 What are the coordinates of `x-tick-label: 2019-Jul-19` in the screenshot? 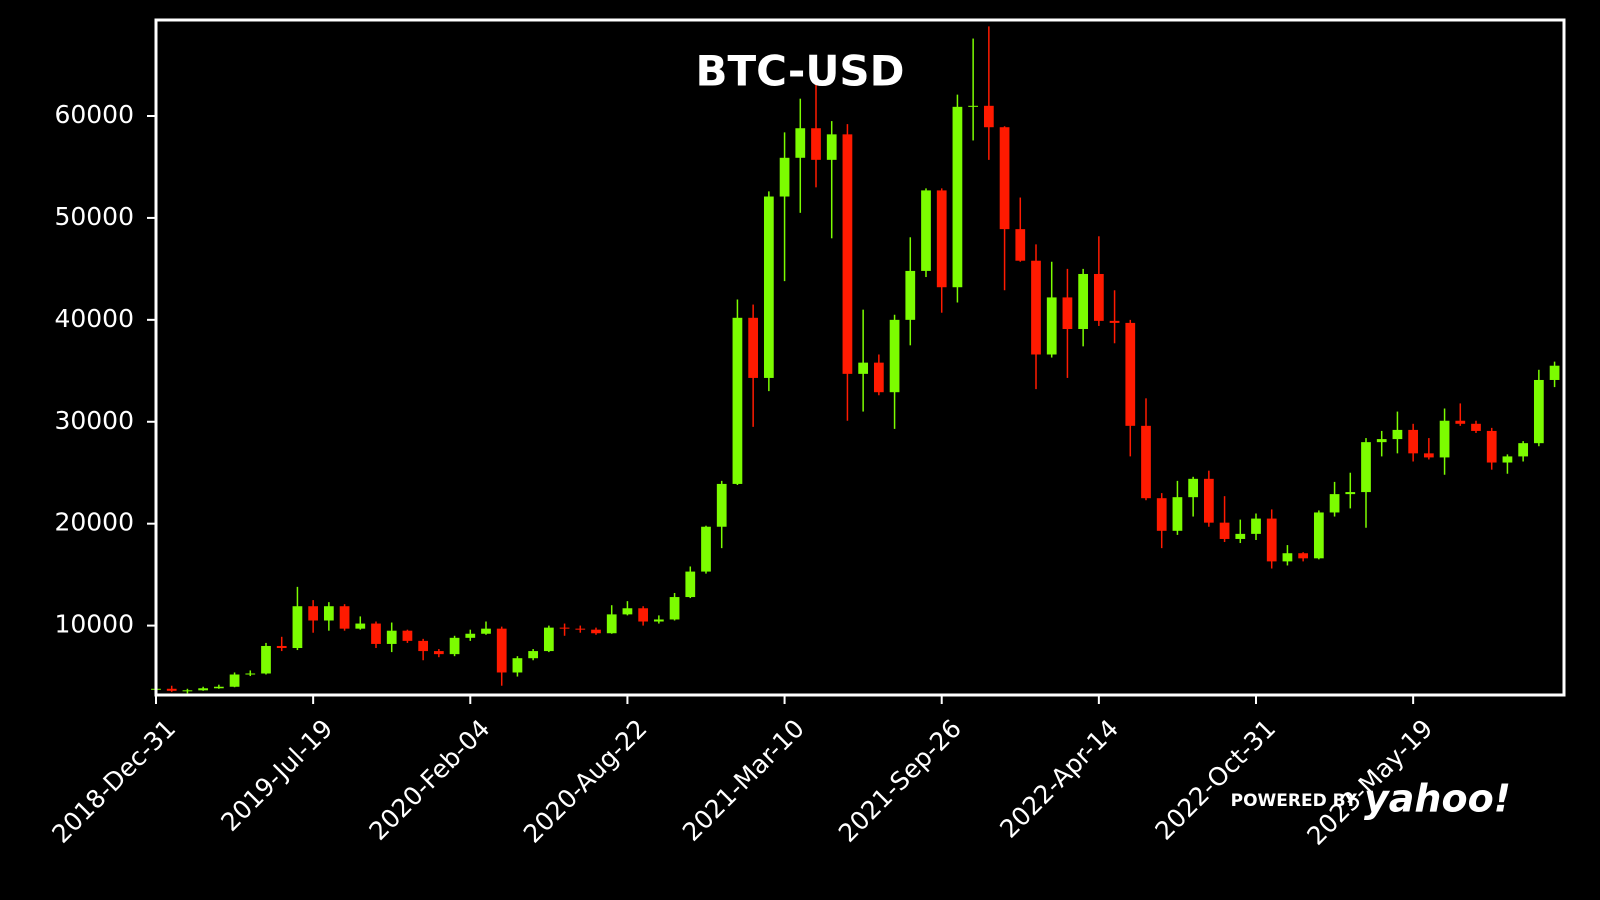 It's located at (276, 775).